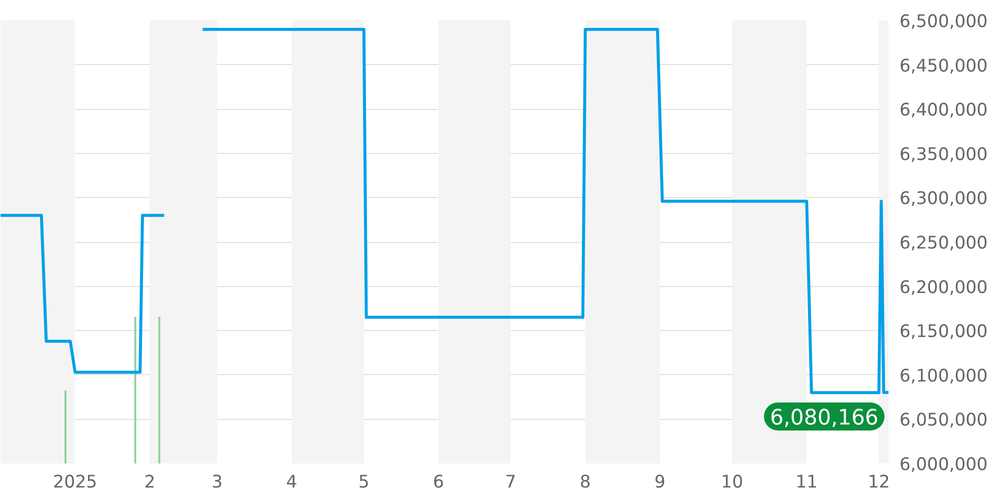 The width and height of the screenshot is (1000, 500). I want to click on y-tick-label: 6,000,000, so click(944, 465).